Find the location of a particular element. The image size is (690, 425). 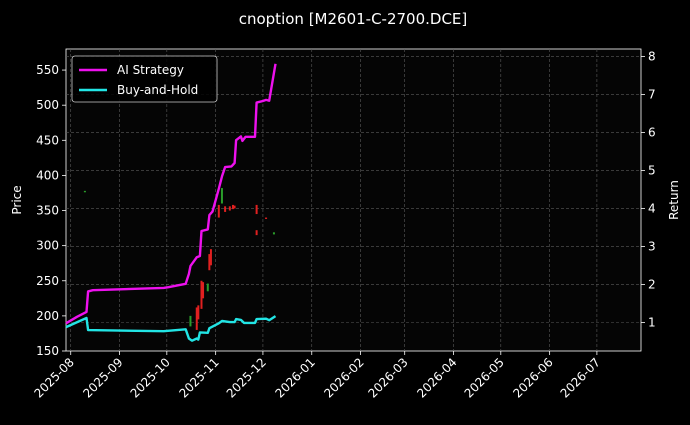

legend-box is located at coordinates (144, 79).